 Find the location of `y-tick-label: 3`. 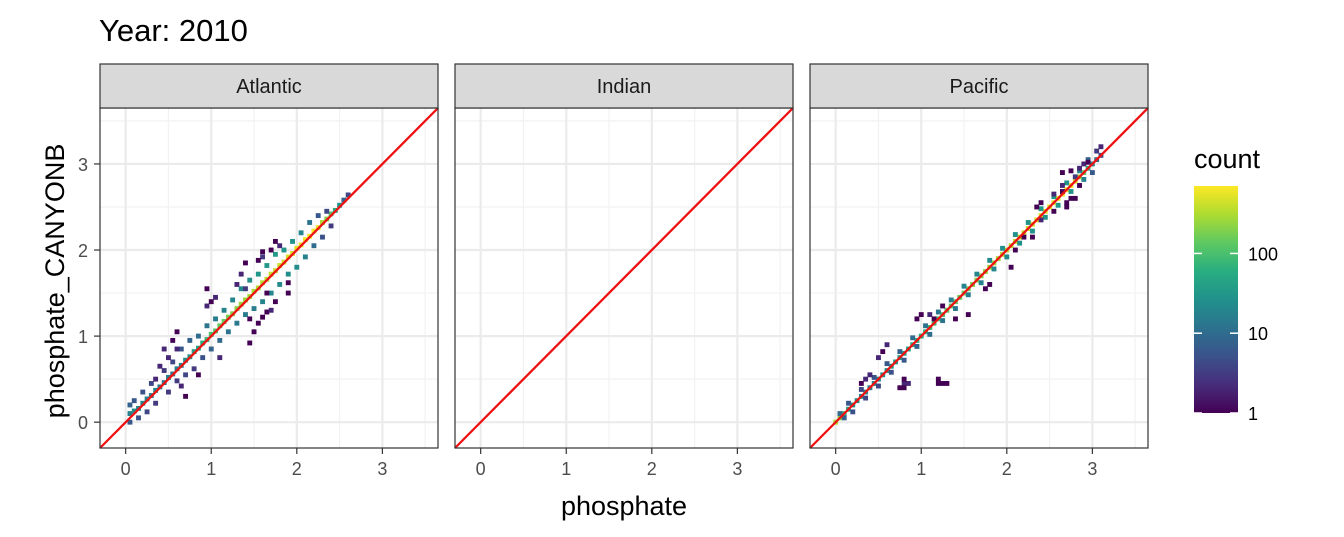

y-tick-label: 3 is located at coordinates (83, 165).